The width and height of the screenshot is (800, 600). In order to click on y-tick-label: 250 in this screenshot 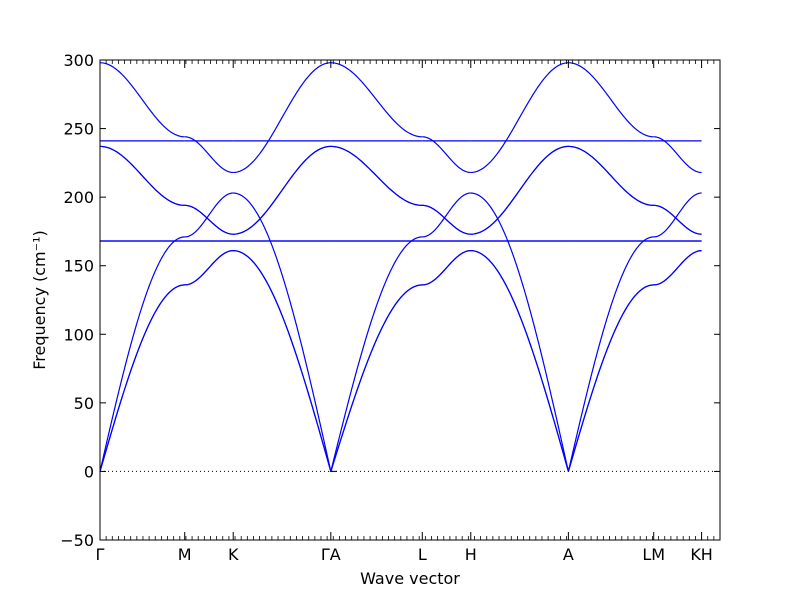, I will do `click(78, 129)`.